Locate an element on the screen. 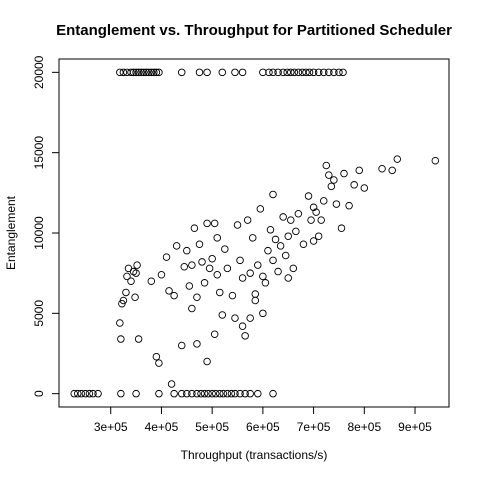  y-tick-label: 5000 is located at coordinates (39, 313).